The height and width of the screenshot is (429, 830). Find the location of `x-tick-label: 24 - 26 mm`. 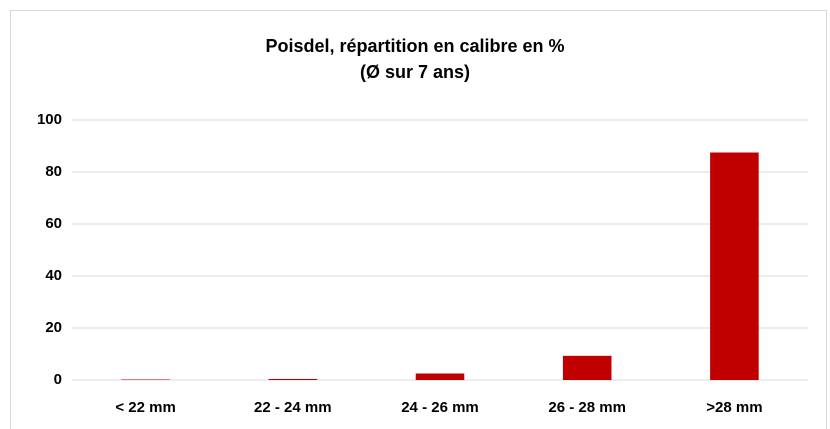

x-tick-label: 24 - 26 mm is located at coordinates (440, 407).